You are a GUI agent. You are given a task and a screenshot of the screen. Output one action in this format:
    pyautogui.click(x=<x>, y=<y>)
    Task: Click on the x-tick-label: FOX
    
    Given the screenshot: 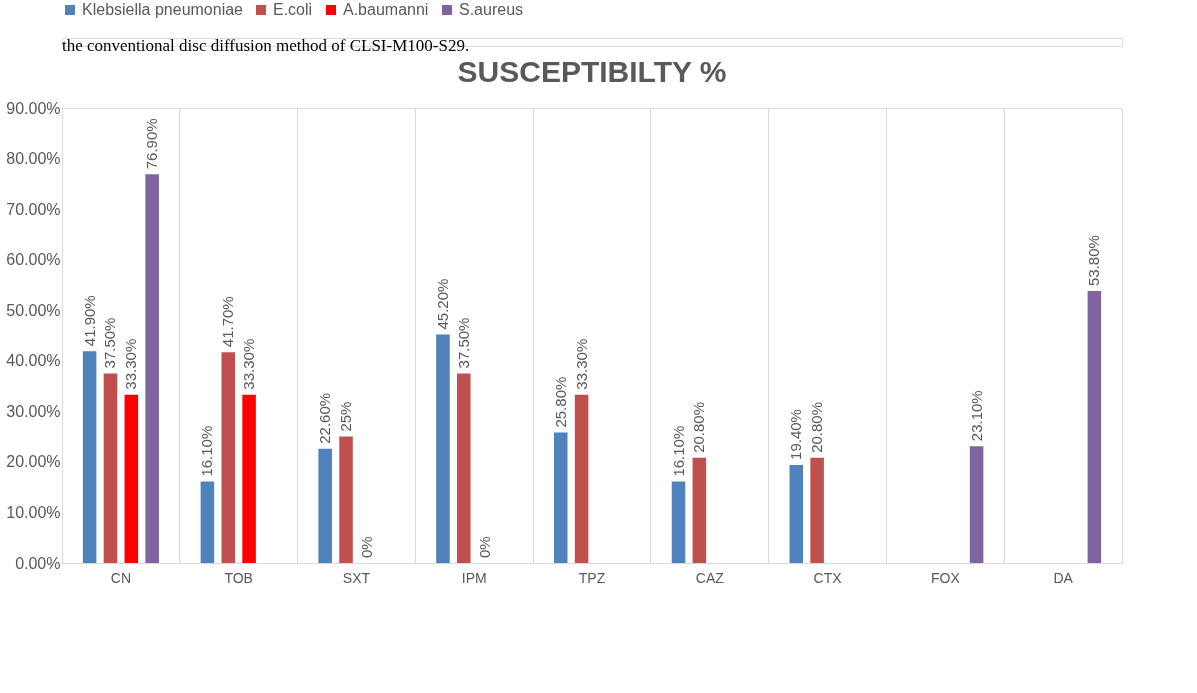 What is the action you would take?
    pyautogui.click(x=945, y=577)
    